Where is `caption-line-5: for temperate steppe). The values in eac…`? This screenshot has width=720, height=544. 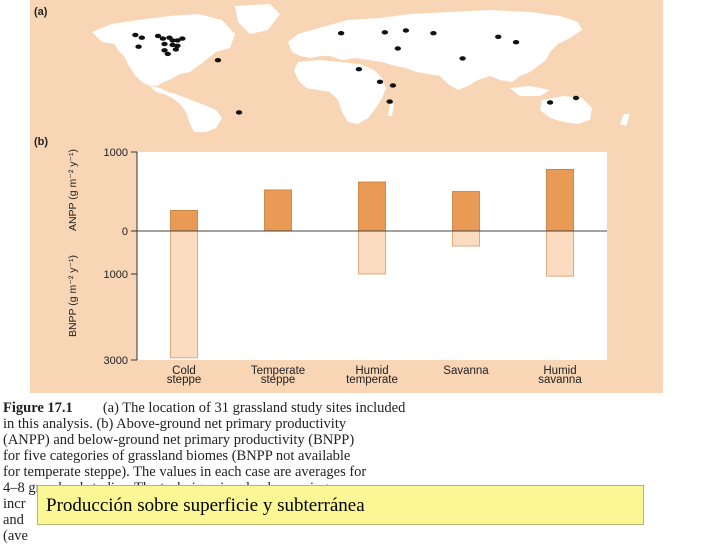 caption-line-5: for temperate steppe). The values in eac… is located at coordinates (185, 472).